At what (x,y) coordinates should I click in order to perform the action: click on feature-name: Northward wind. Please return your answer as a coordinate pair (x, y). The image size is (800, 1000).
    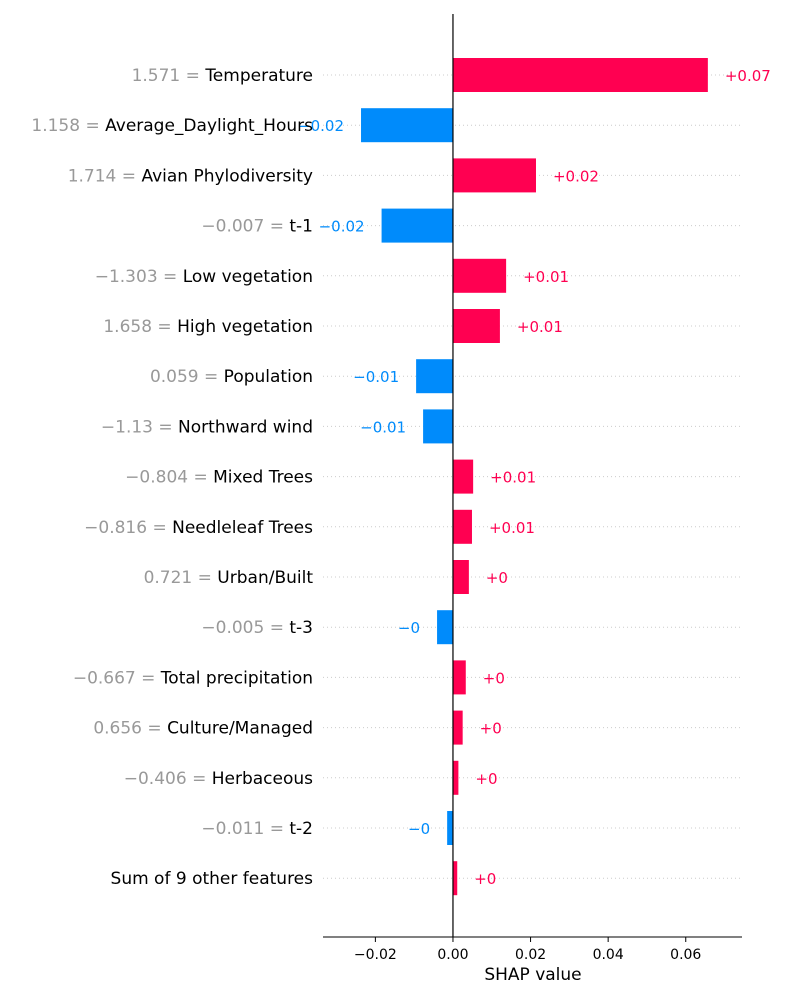
    Looking at the image, I should click on (245, 427).